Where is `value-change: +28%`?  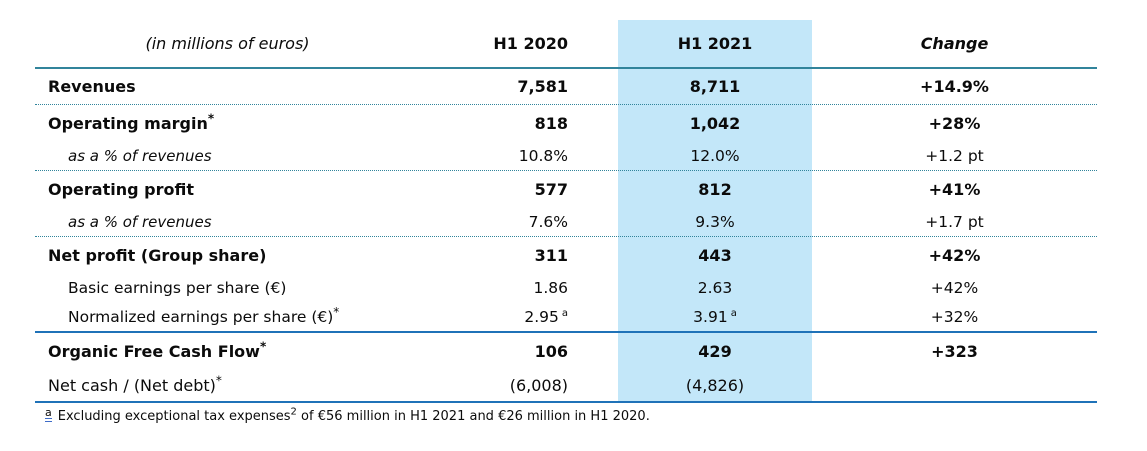
value-change: +28% is located at coordinates (954, 123).